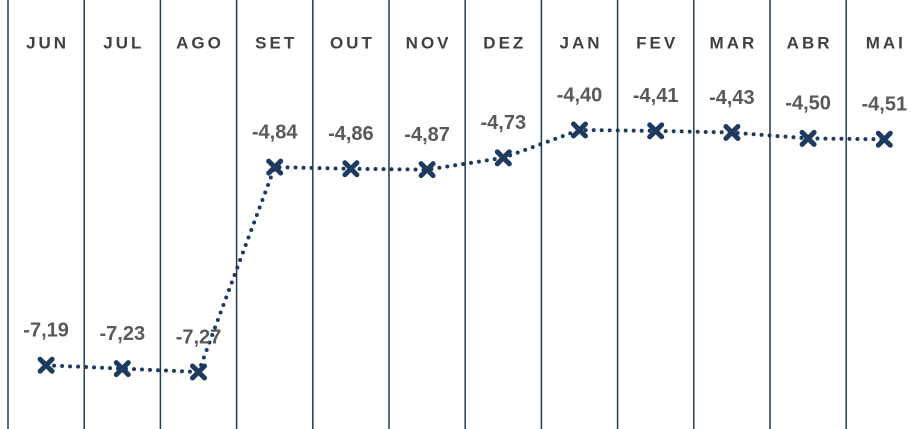 The width and height of the screenshot is (915, 429). I want to click on x-tick-label: OUT, so click(352, 42).